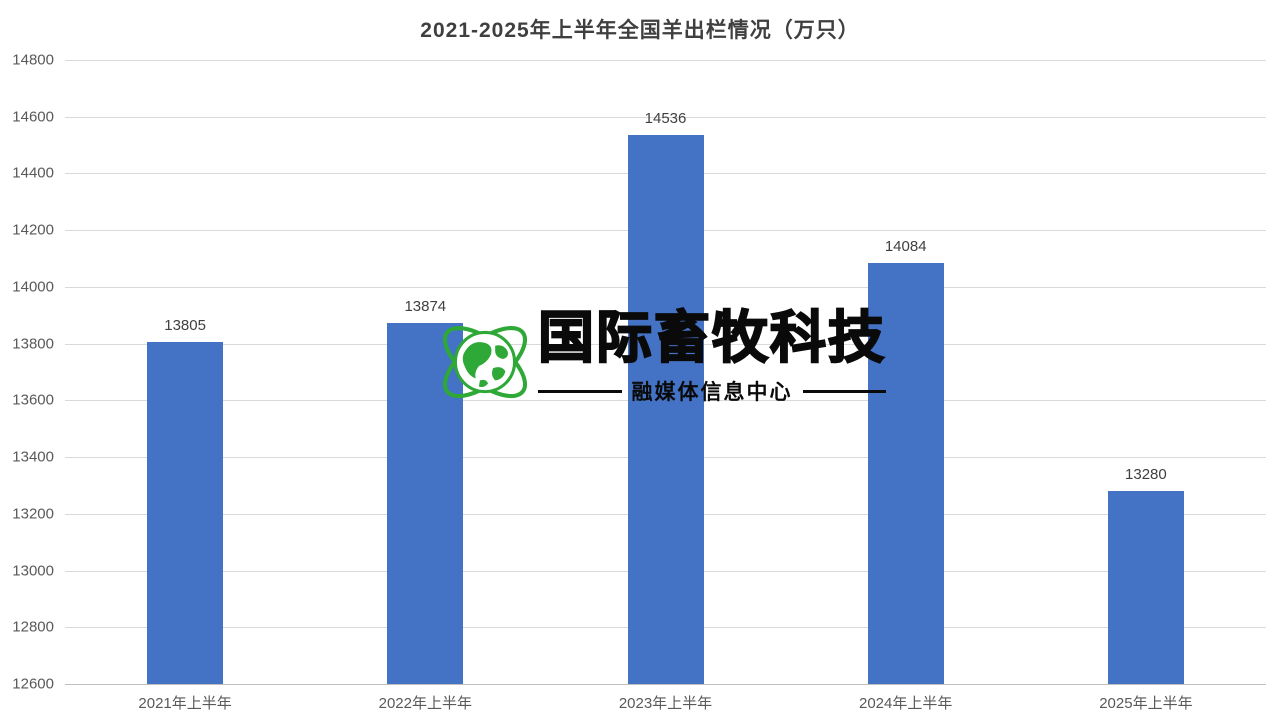 The width and height of the screenshot is (1280, 720). Describe the element at coordinates (906, 703) in the screenshot. I see `x-category-label: 2024年上半年` at that location.